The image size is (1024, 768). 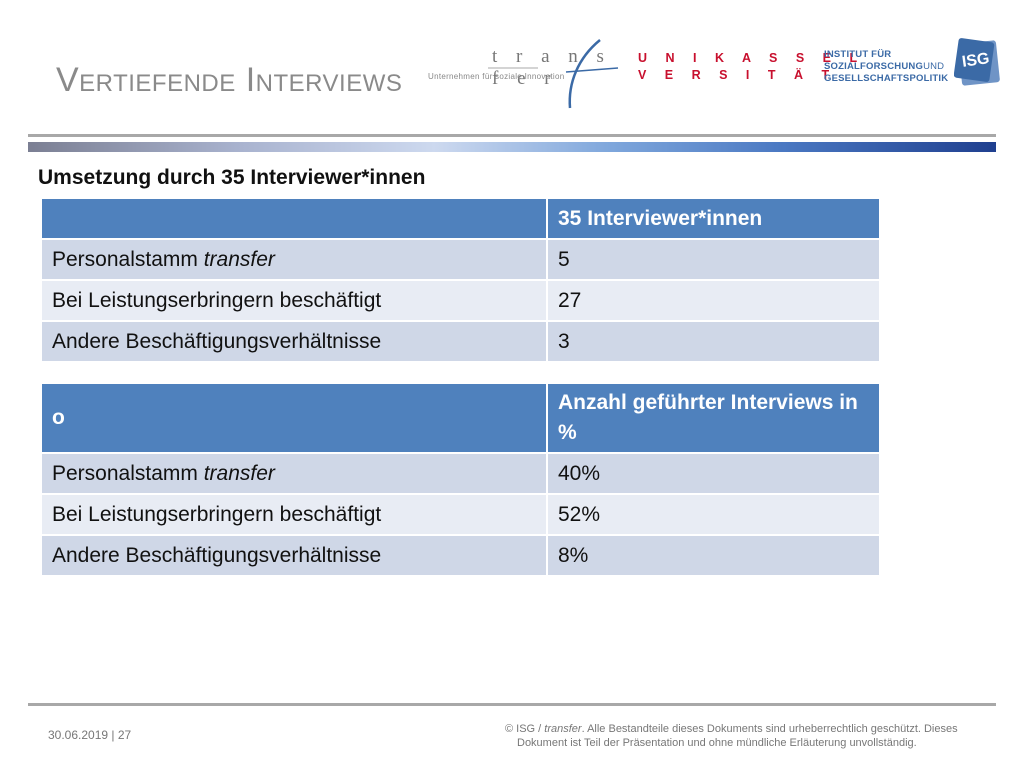 I want to click on institut-line2a: SOZIALFORSCHUNG, so click(x=874, y=66).